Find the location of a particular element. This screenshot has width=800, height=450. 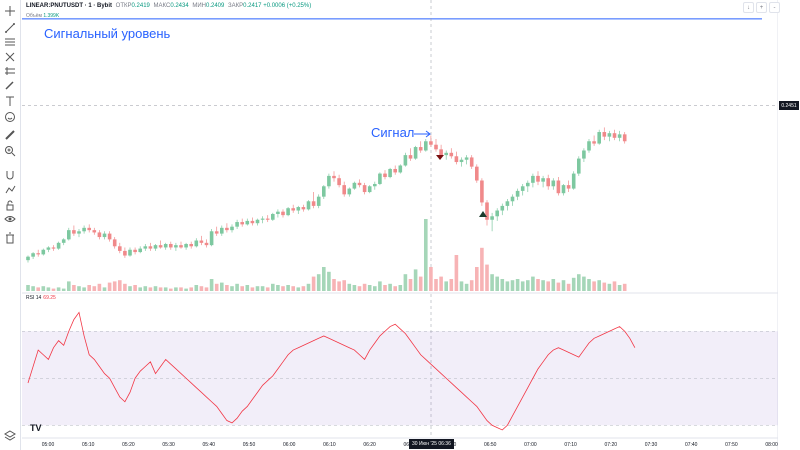

time-tick-label: 06:00 is located at coordinates (289, 445).